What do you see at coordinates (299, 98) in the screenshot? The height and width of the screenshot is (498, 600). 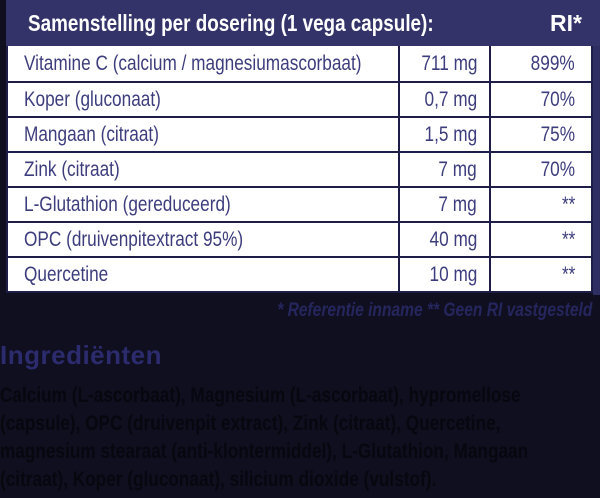 I see `table-row: Koper (gluconaat) 0,7 mg 70%` at bounding box center [299, 98].